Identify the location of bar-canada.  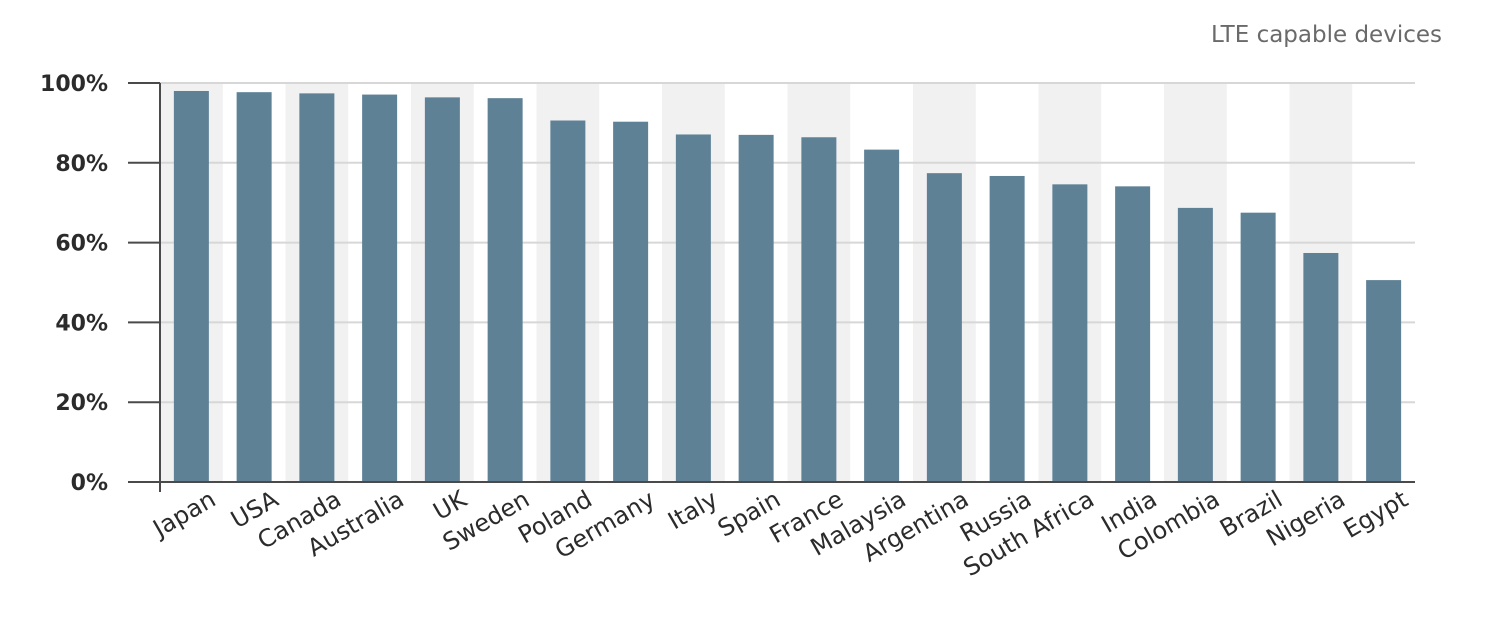
(317, 288).